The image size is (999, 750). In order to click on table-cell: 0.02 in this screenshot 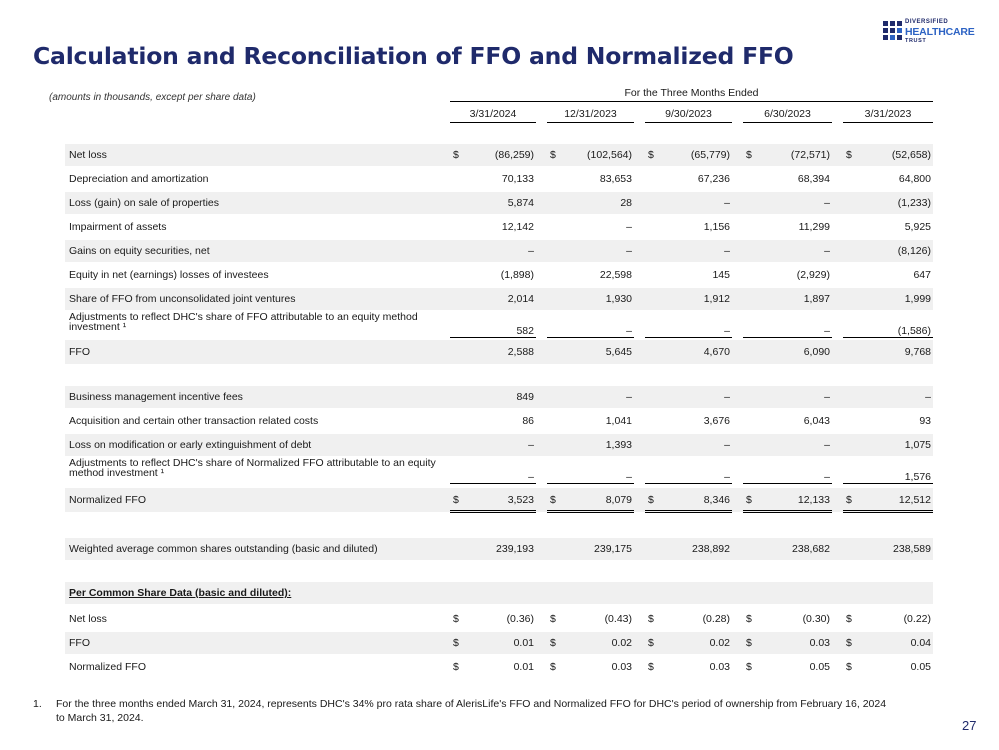, I will do `click(621, 643)`.